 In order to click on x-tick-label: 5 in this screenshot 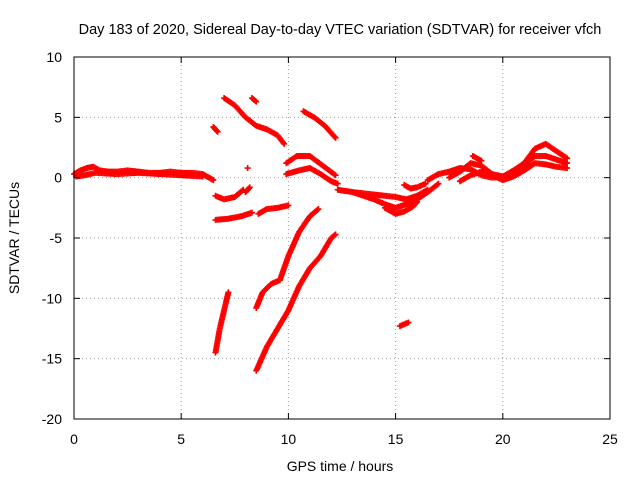, I will do `click(181, 439)`.